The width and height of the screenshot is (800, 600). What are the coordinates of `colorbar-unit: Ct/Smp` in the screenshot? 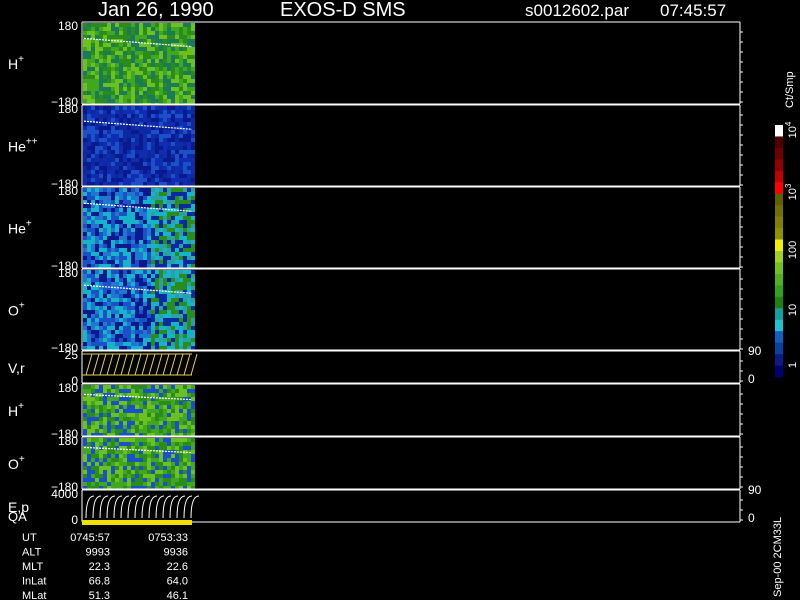 It's located at (790, 89).